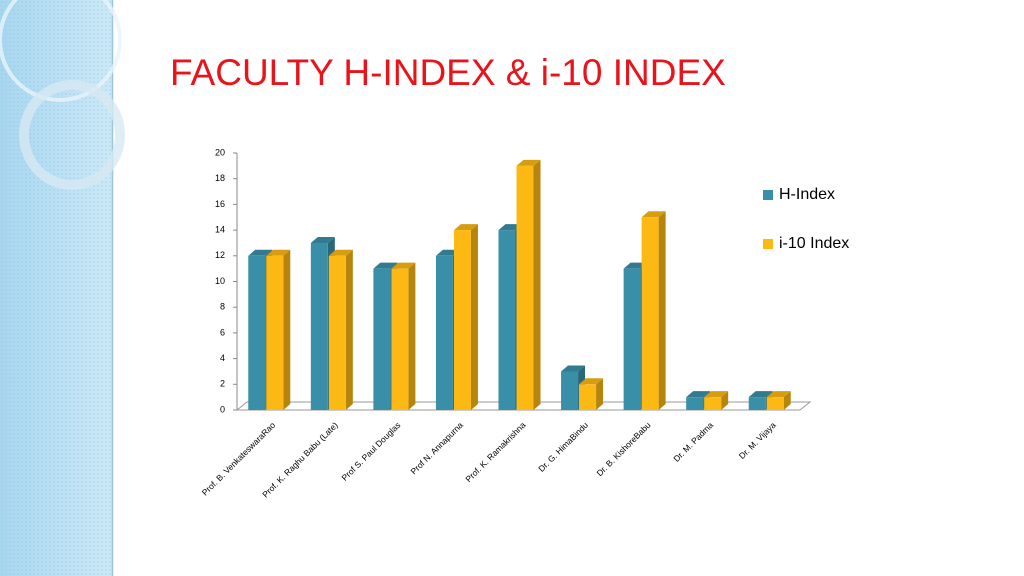 This screenshot has width=1024, height=576. What do you see at coordinates (222, 358) in the screenshot?
I see `y-tick-label: 4` at bounding box center [222, 358].